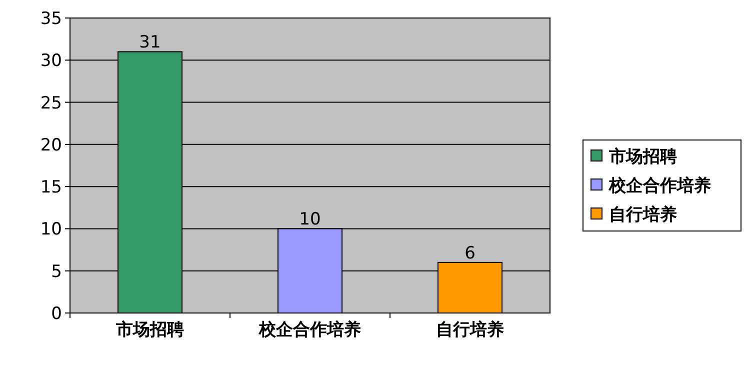 Image resolution: width=755 pixels, height=371 pixels. What do you see at coordinates (309, 330) in the screenshot?
I see `x-tick-label: 校企合作培养` at bounding box center [309, 330].